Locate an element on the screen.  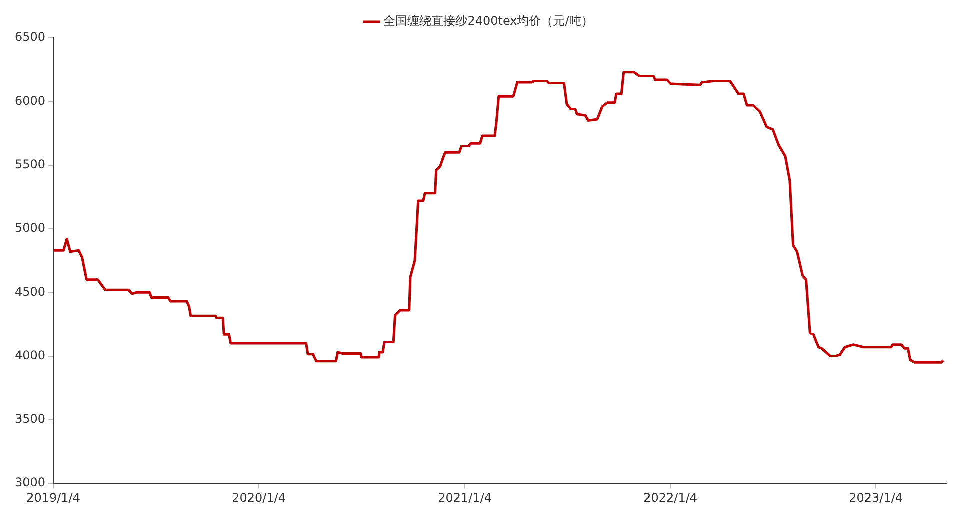
x-tick-label: 2020/1/4 is located at coordinates (259, 497).